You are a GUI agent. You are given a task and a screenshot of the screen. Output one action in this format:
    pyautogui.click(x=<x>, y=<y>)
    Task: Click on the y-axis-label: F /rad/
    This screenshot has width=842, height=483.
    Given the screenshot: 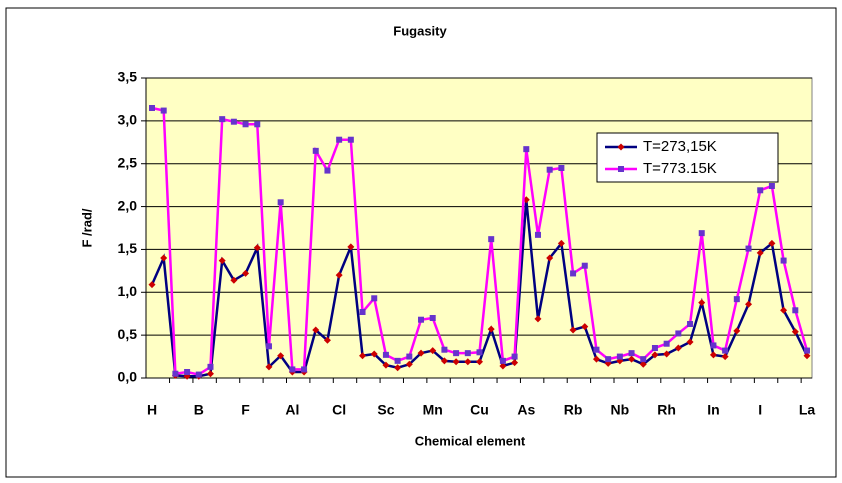 What is the action you would take?
    pyautogui.click(x=86, y=227)
    